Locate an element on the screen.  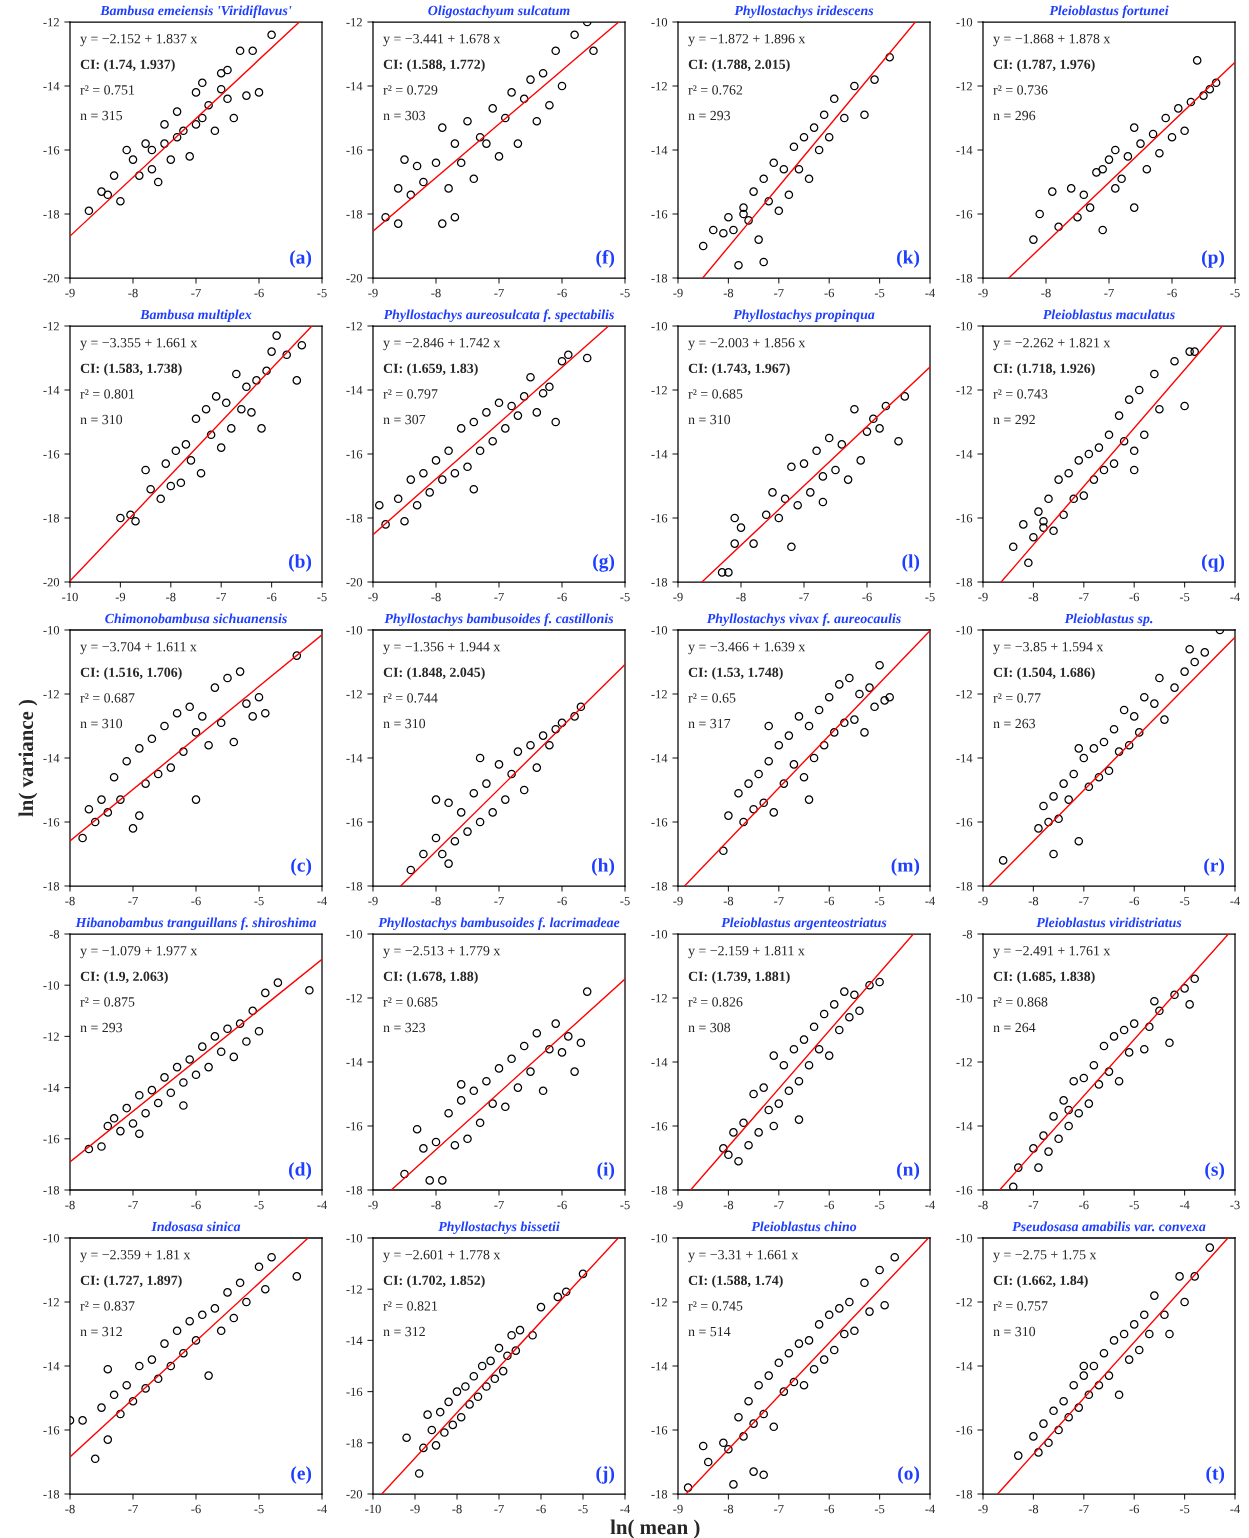
chart-title: Phyllostachys bissetii is located at coordinates (499, 1228).